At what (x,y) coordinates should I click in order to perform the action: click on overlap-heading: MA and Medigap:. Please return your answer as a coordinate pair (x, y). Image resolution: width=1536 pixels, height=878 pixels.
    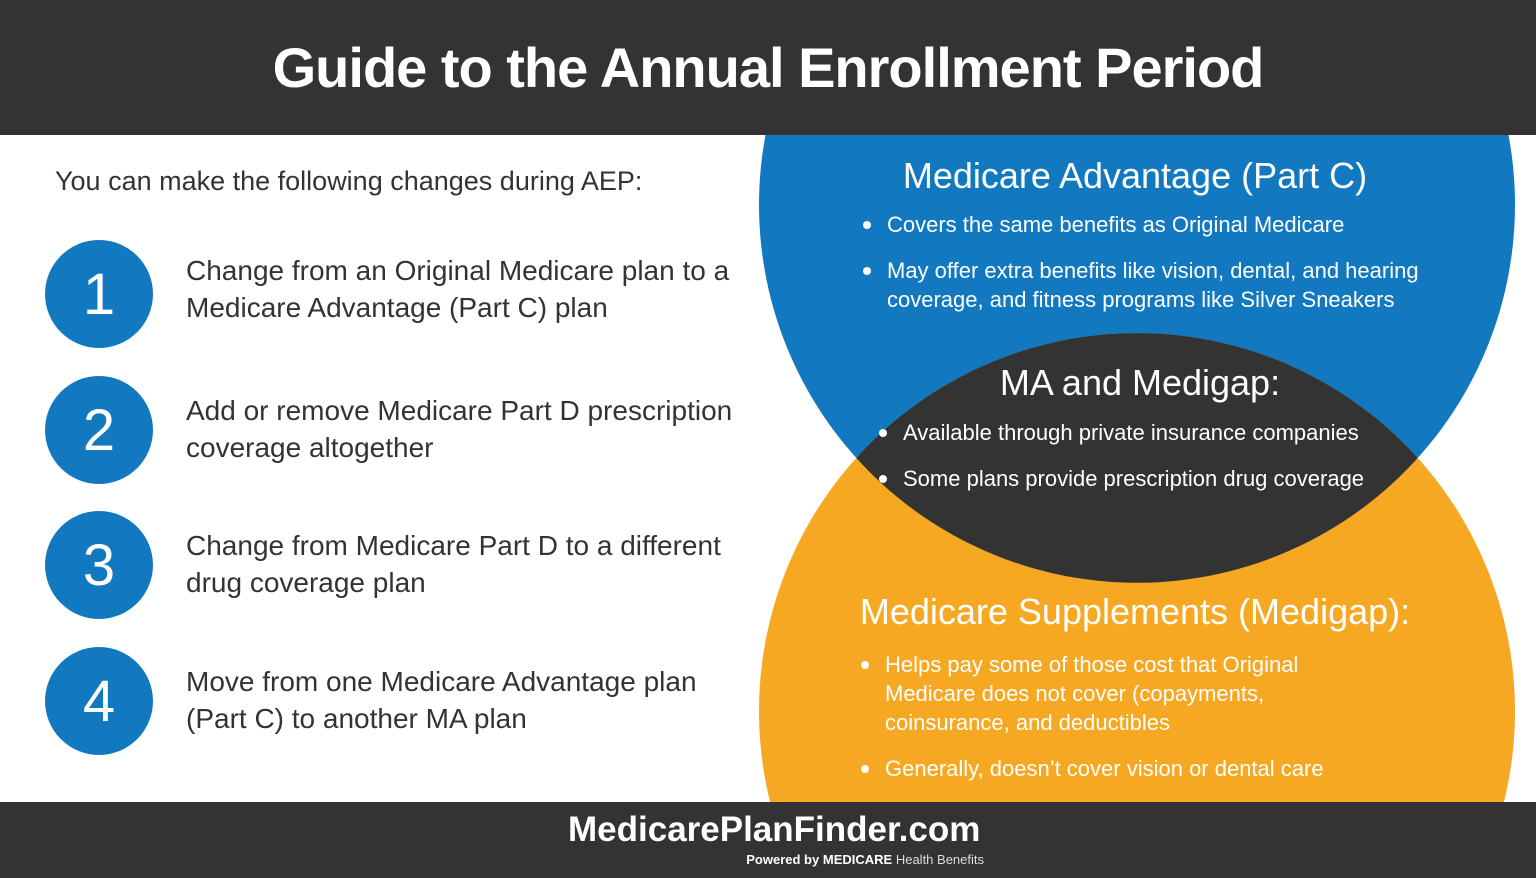
    Looking at the image, I should click on (1140, 382).